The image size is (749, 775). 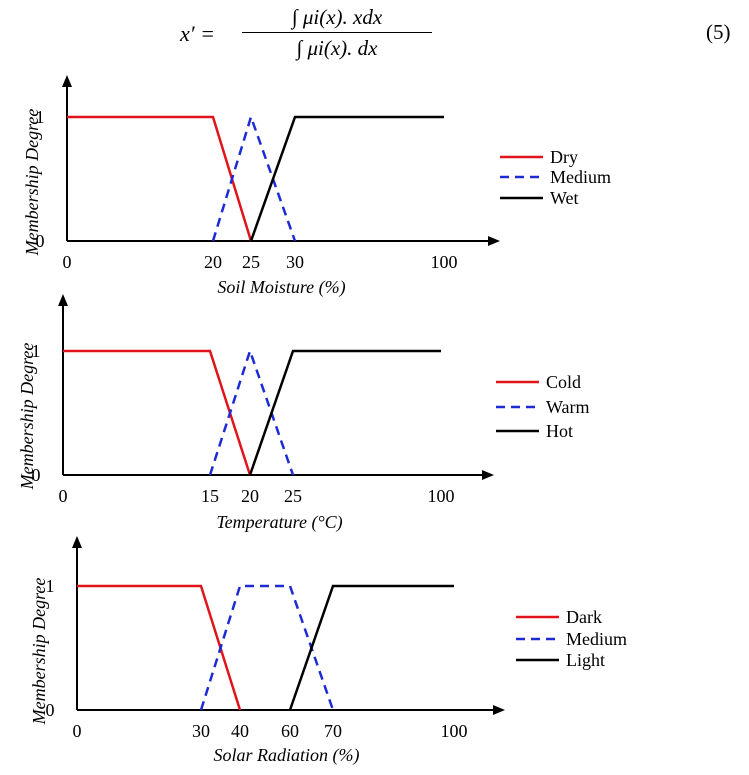 I want to click on equation: x′ = ∫ μi(x). xdx ∫ μi(x). dx, so click(x=310, y=33).